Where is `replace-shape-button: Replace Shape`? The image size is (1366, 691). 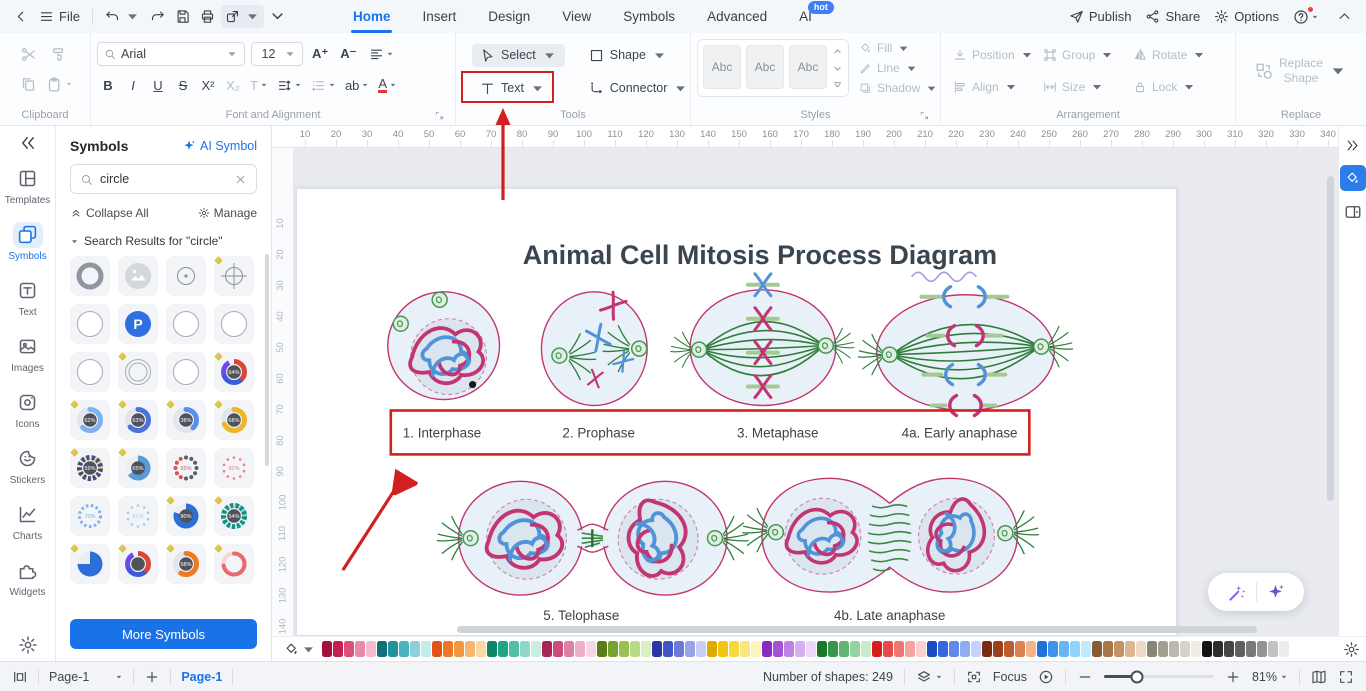
replace-shape-button: Replace Shape is located at coordinates (1301, 71).